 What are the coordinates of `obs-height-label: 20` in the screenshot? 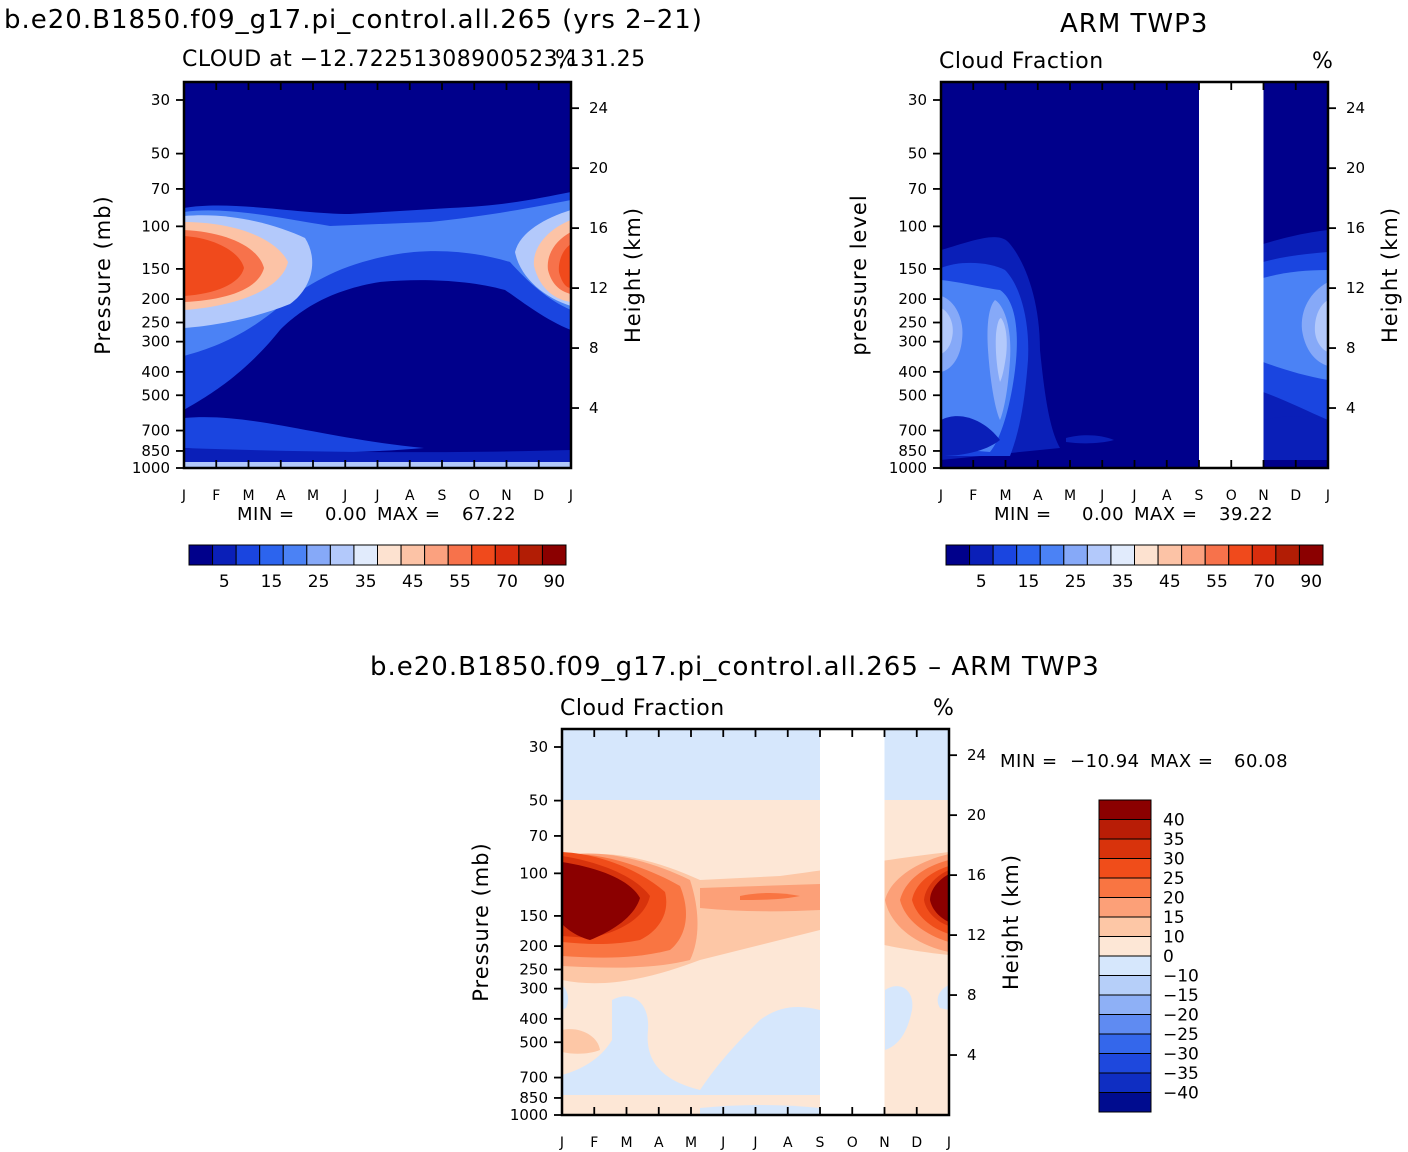 It's located at (1355, 168).